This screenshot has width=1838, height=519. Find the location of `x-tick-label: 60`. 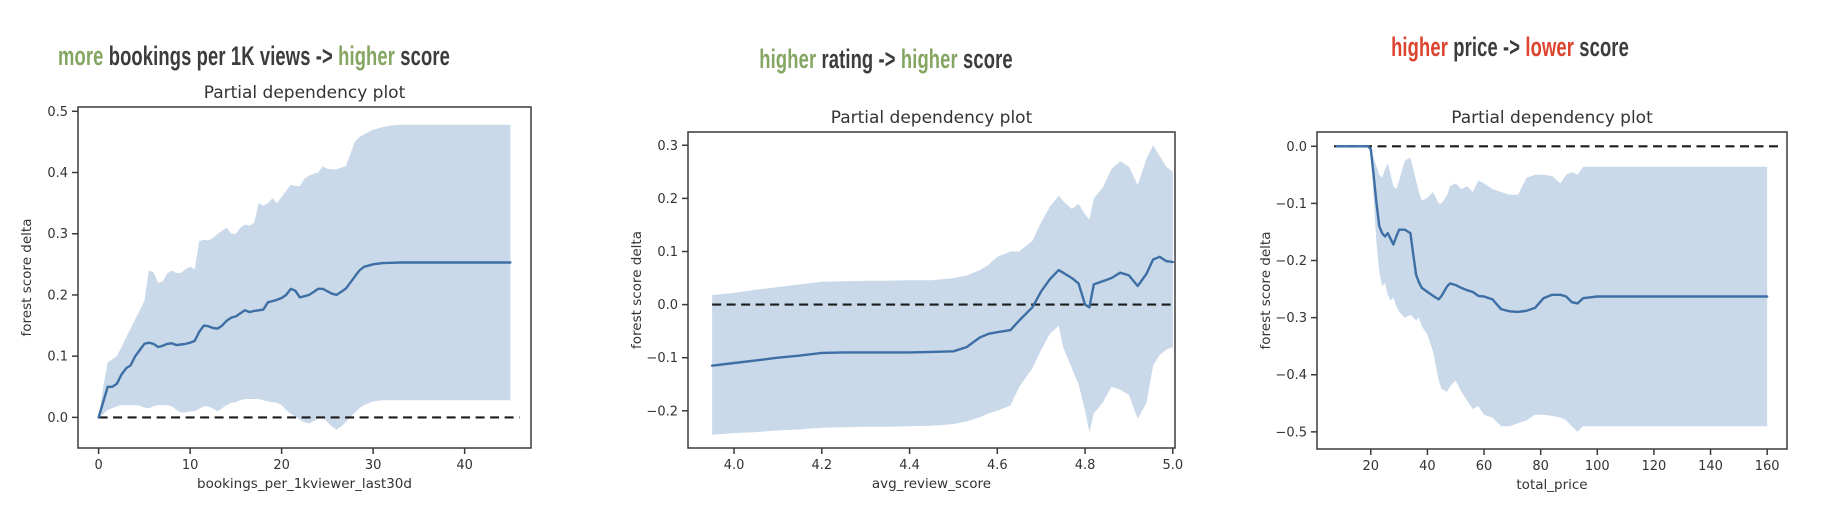

x-tick-label: 60 is located at coordinates (1484, 466).